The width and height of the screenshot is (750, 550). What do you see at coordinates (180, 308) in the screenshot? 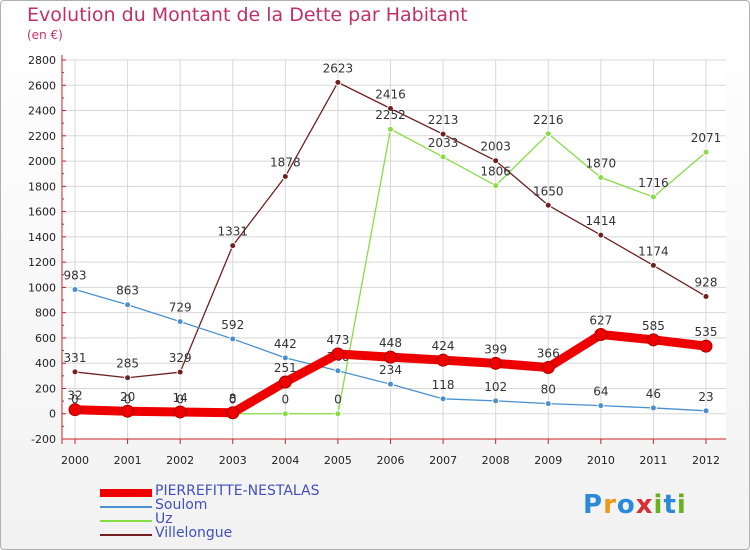
I see `data-label: 729` at bounding box center [180, 308].